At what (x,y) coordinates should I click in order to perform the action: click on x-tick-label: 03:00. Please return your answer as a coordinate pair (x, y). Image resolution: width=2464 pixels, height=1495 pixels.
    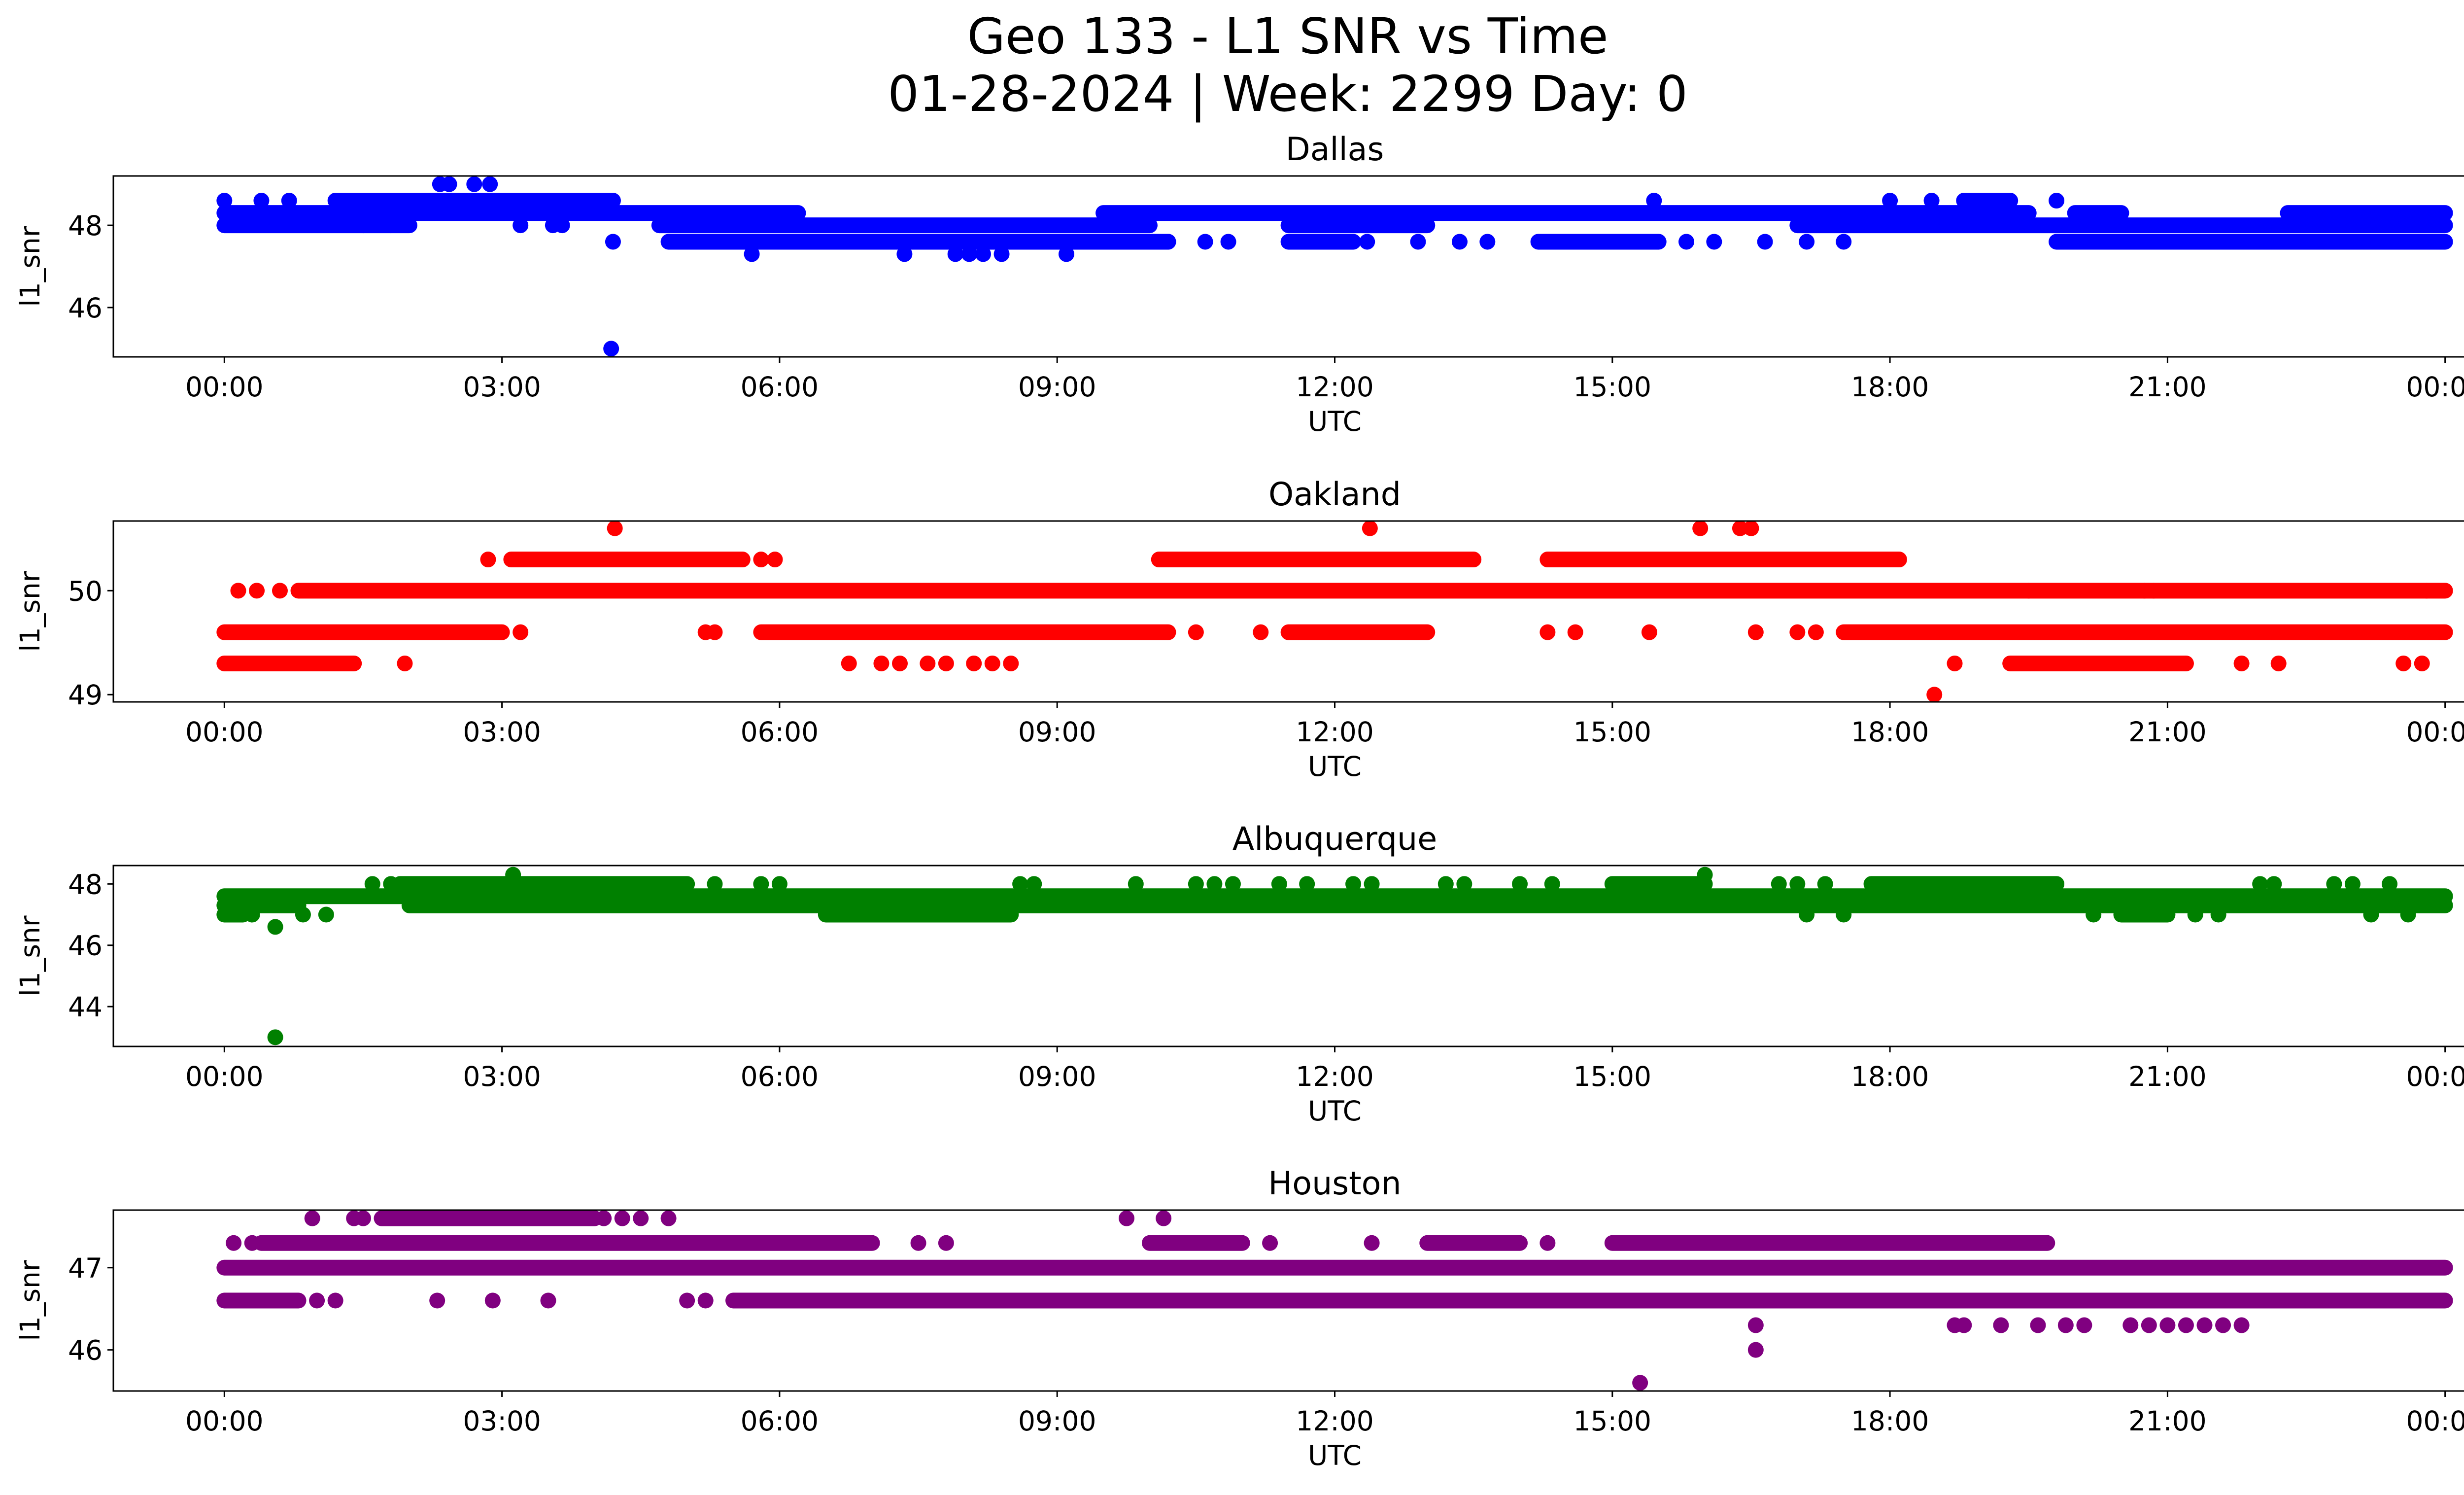
    Looking at the image, I should click on (502, 732).